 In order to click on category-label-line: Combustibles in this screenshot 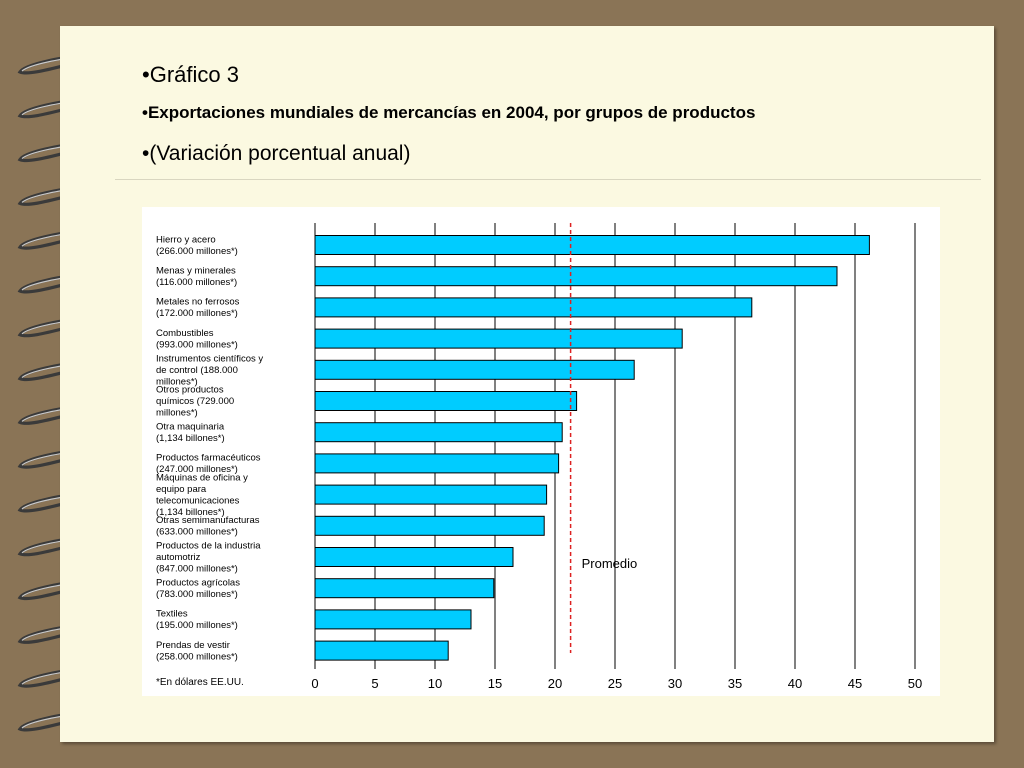, I will do `click(185, 333)`.